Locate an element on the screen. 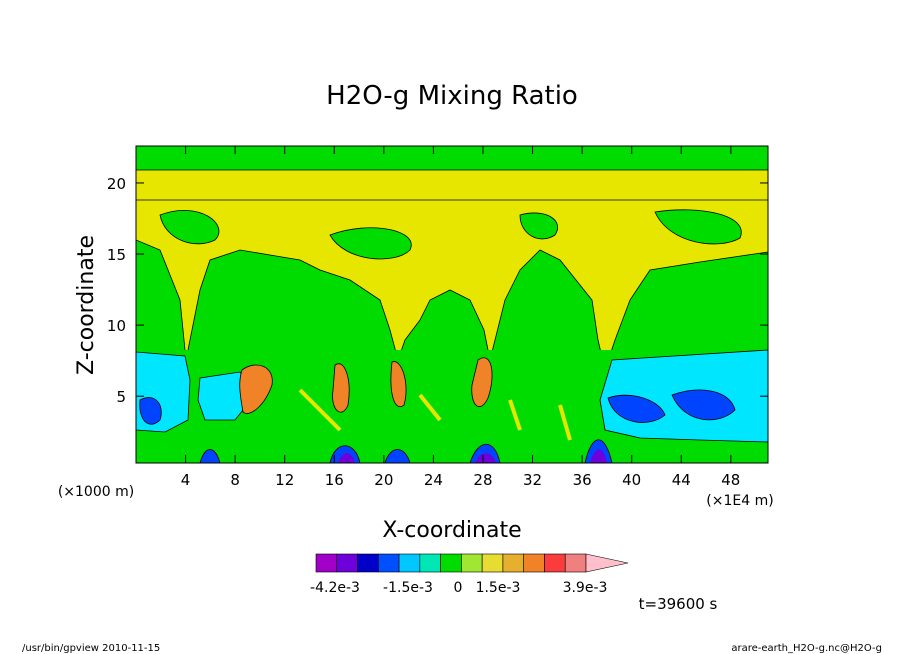  colorbar-extend-arrow is located at coordinates (607, 563).